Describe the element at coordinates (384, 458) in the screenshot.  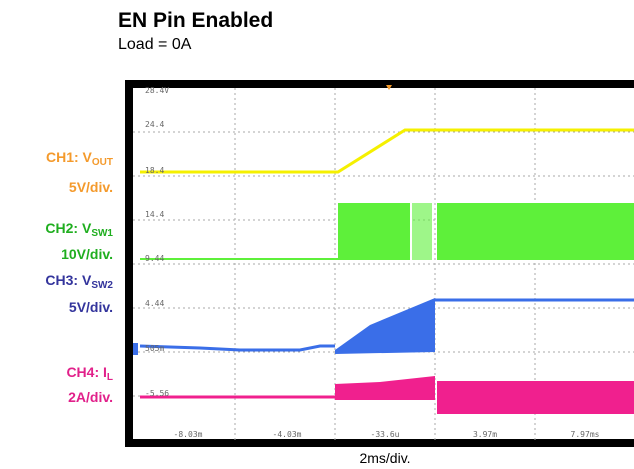
I see `timebase: 2ms/div.` at that location.